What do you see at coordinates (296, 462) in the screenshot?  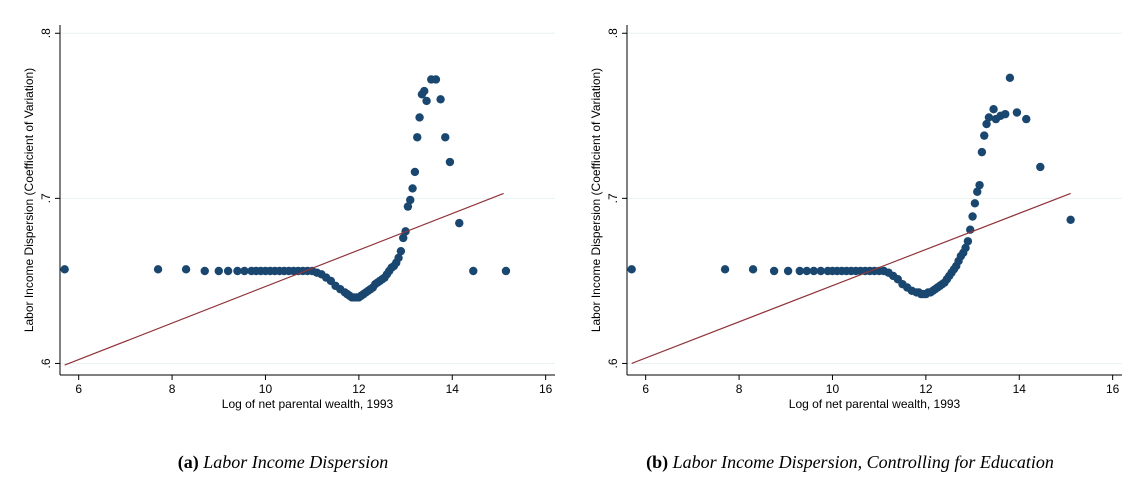 I see `caption-a-text: Labor Income Dispersion` at bounding box center [296, 462].